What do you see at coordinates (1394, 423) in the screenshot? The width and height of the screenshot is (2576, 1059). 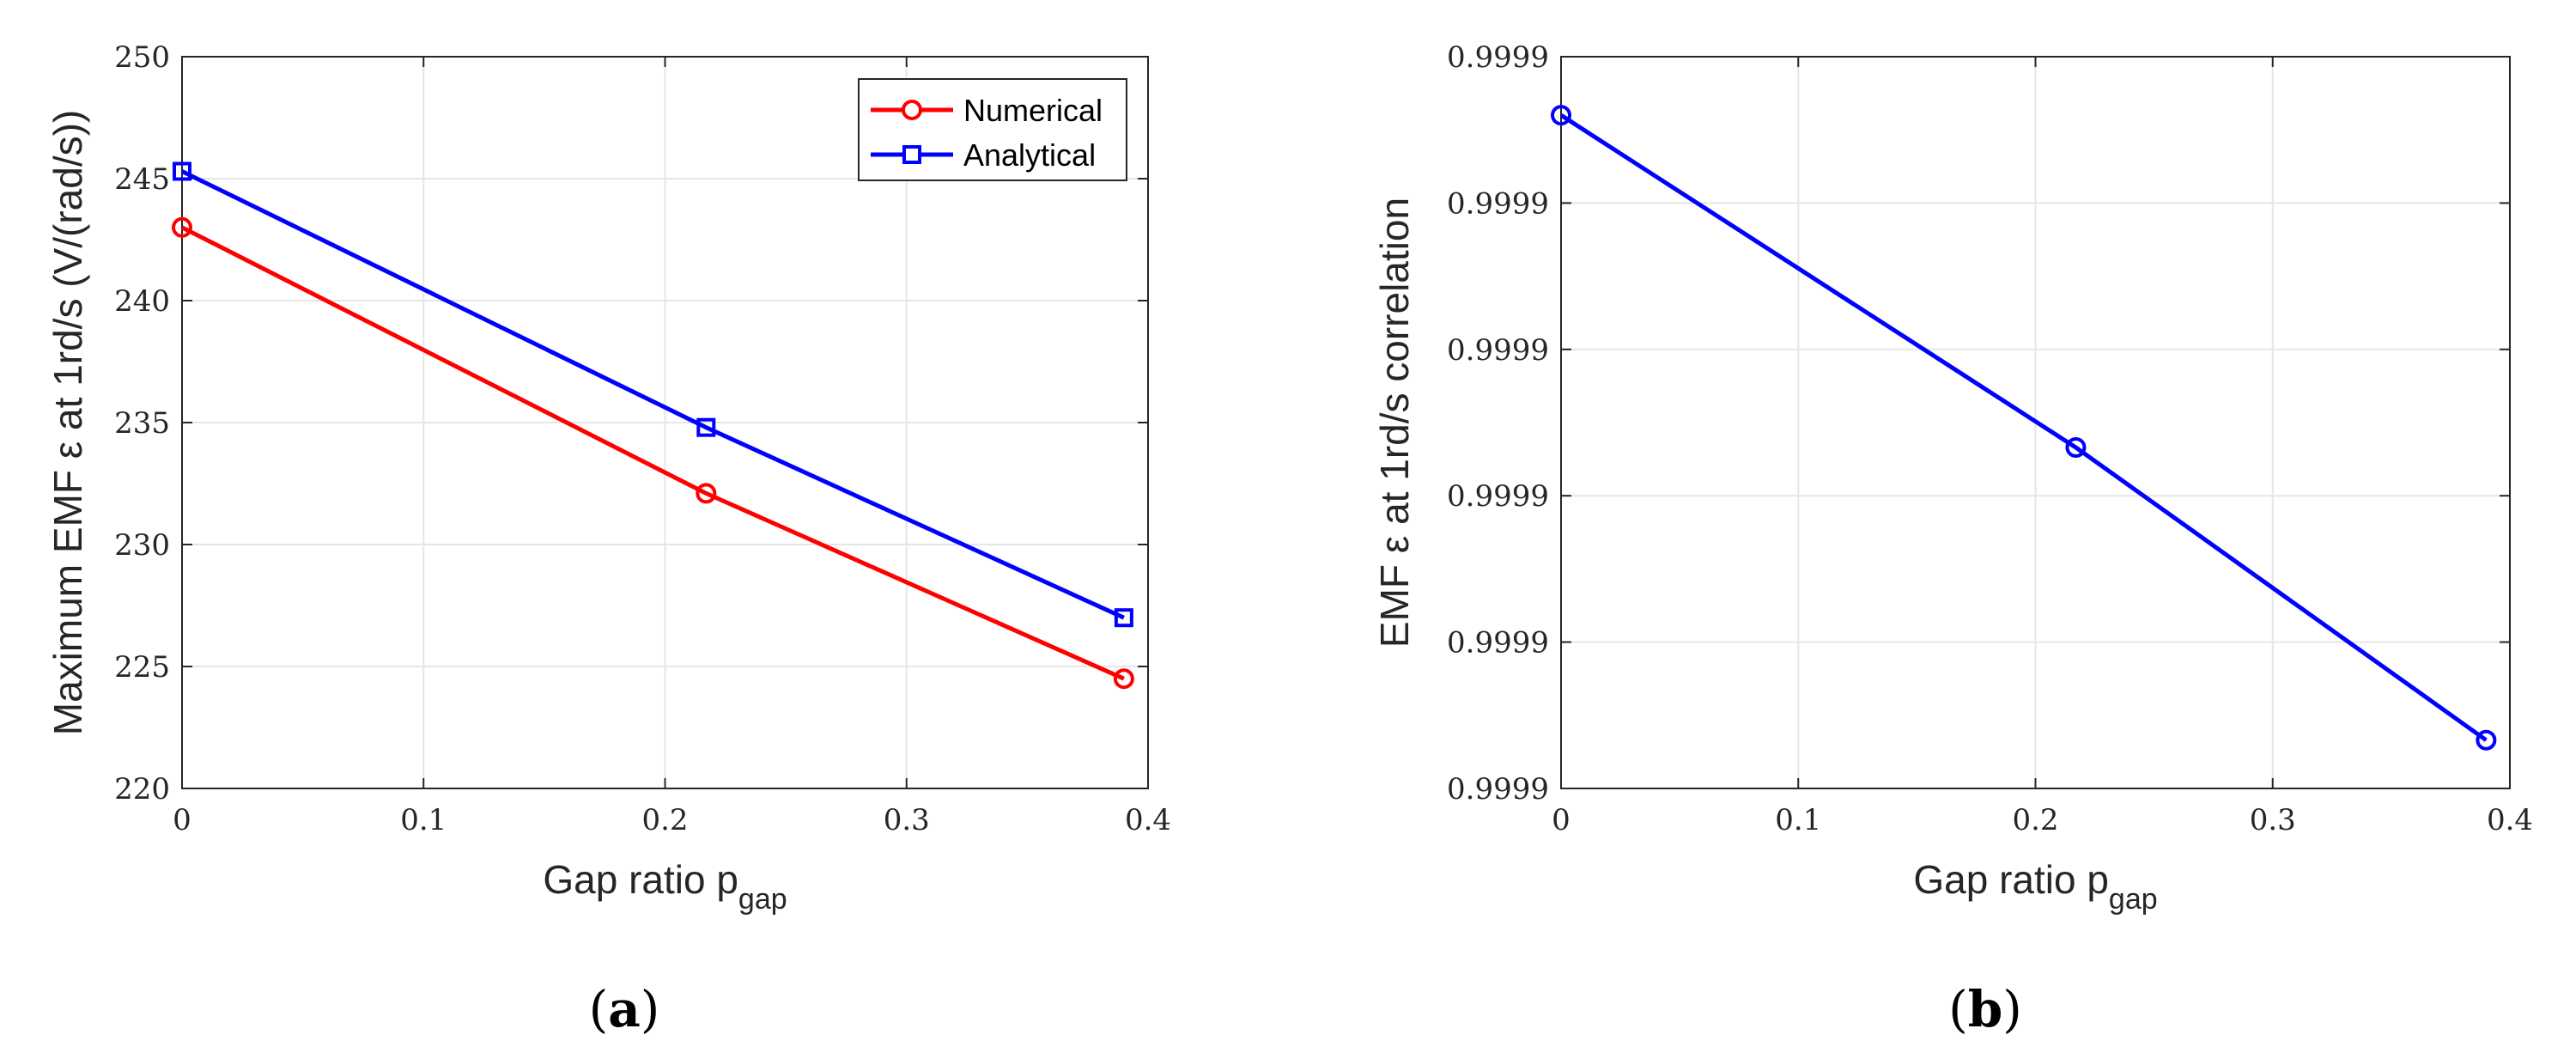 I see `y-axis-title: EMF ε at 1rd/s correlation` at bounding box center [1394, 423].